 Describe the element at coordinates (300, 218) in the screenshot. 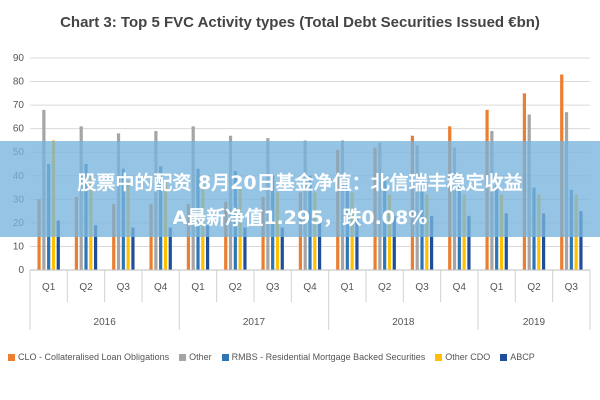

I see `overlay-headline-line2: A最新净值1.295，跌0.08%` at that location.